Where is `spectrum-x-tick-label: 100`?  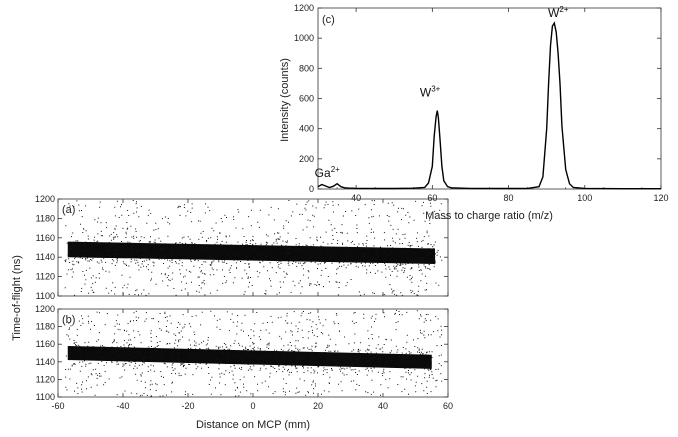 spectrum-x-tick-label: 100 is located at coordinates (584, 198).